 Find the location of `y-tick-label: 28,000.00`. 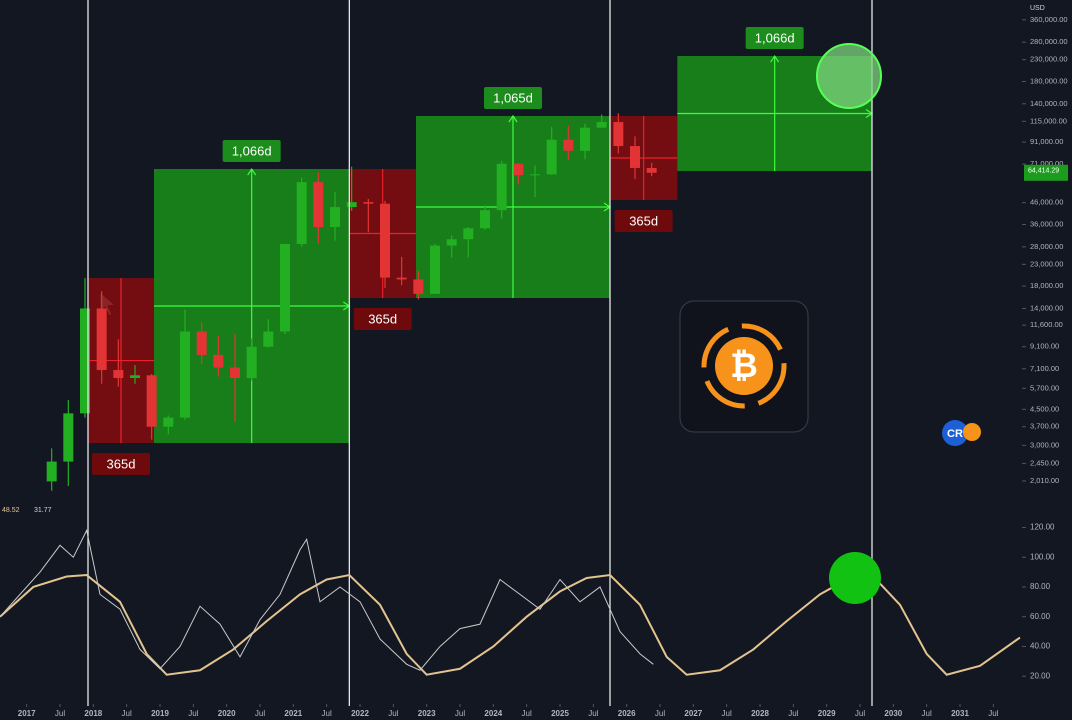

y-tick-label: 28,000.00 is located at coordinates (1046, 246).